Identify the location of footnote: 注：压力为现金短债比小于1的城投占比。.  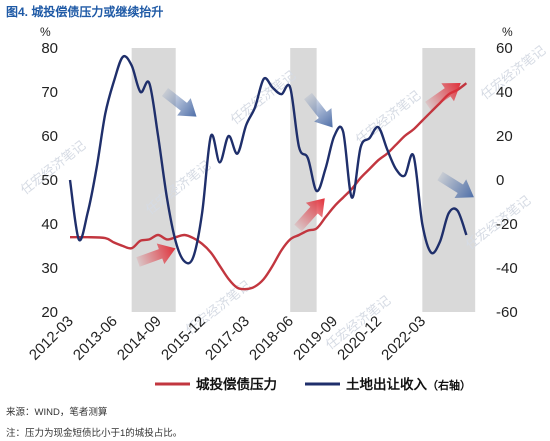
(94, 433).